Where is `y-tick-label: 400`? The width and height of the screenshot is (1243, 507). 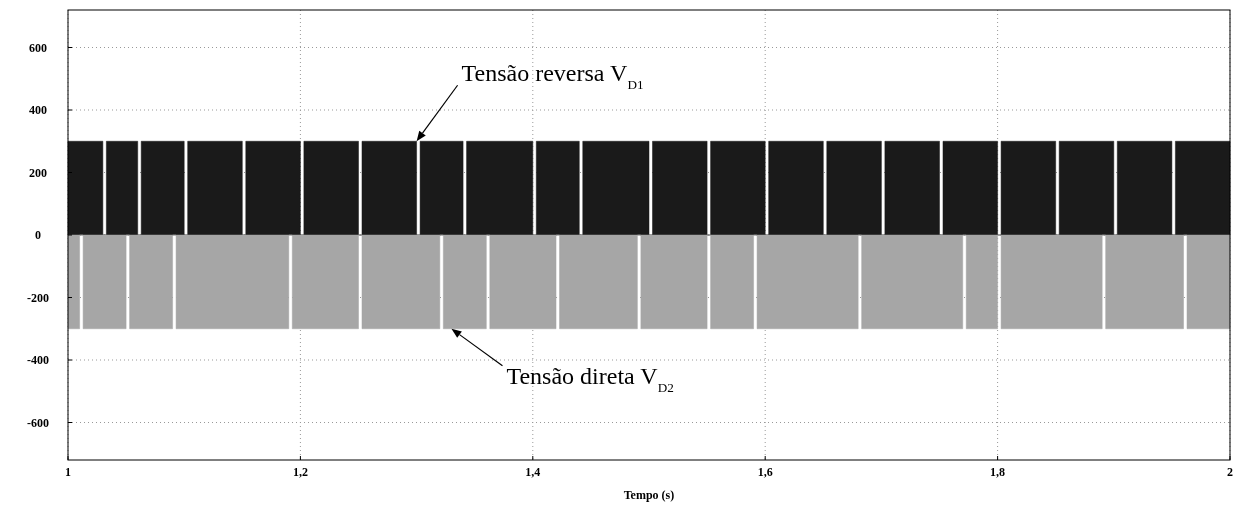
y-tick-label: 400 is located at coordinates (38, 110).